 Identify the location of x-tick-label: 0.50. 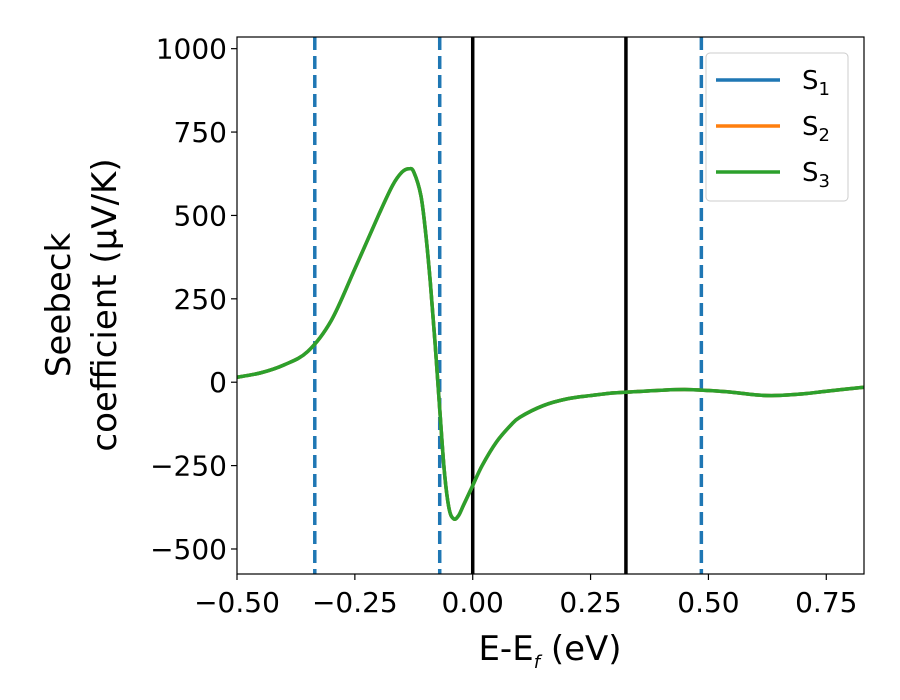
(708, 602).